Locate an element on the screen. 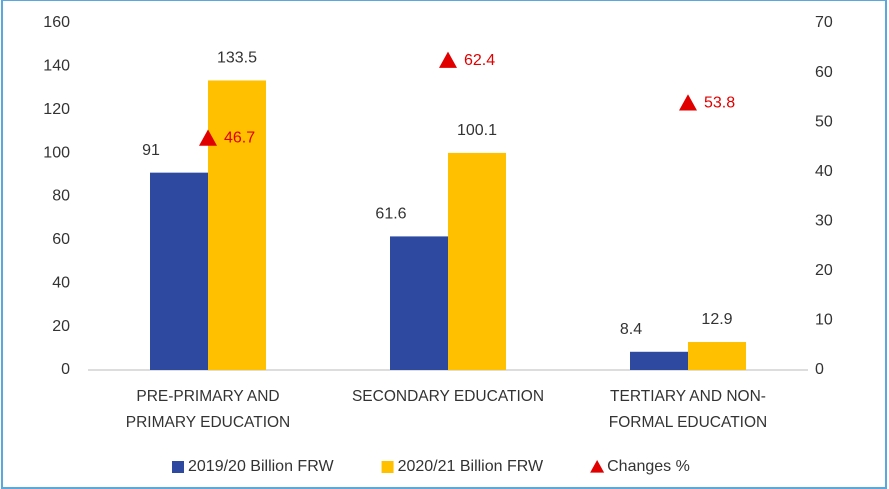  x-tick-label: TERTIARY AND NON-FORMAL EDUCATION is located at coordinates (688, 409).